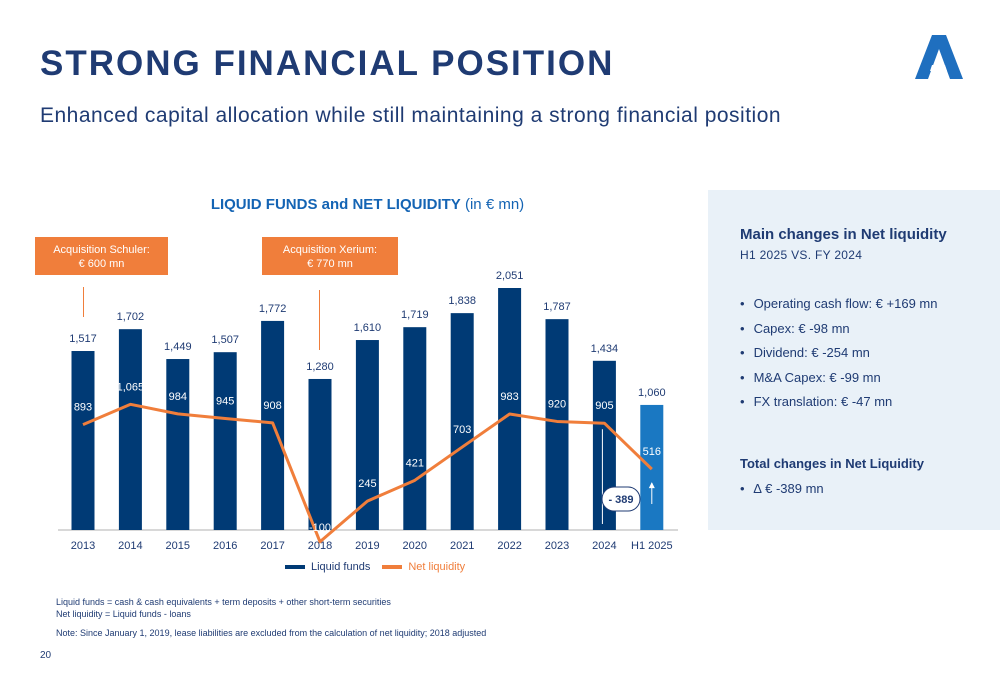  I want to click on chart-title: LIQUID FUNDS and NET LIQUIDITY (in € mn), so click(367, 204).